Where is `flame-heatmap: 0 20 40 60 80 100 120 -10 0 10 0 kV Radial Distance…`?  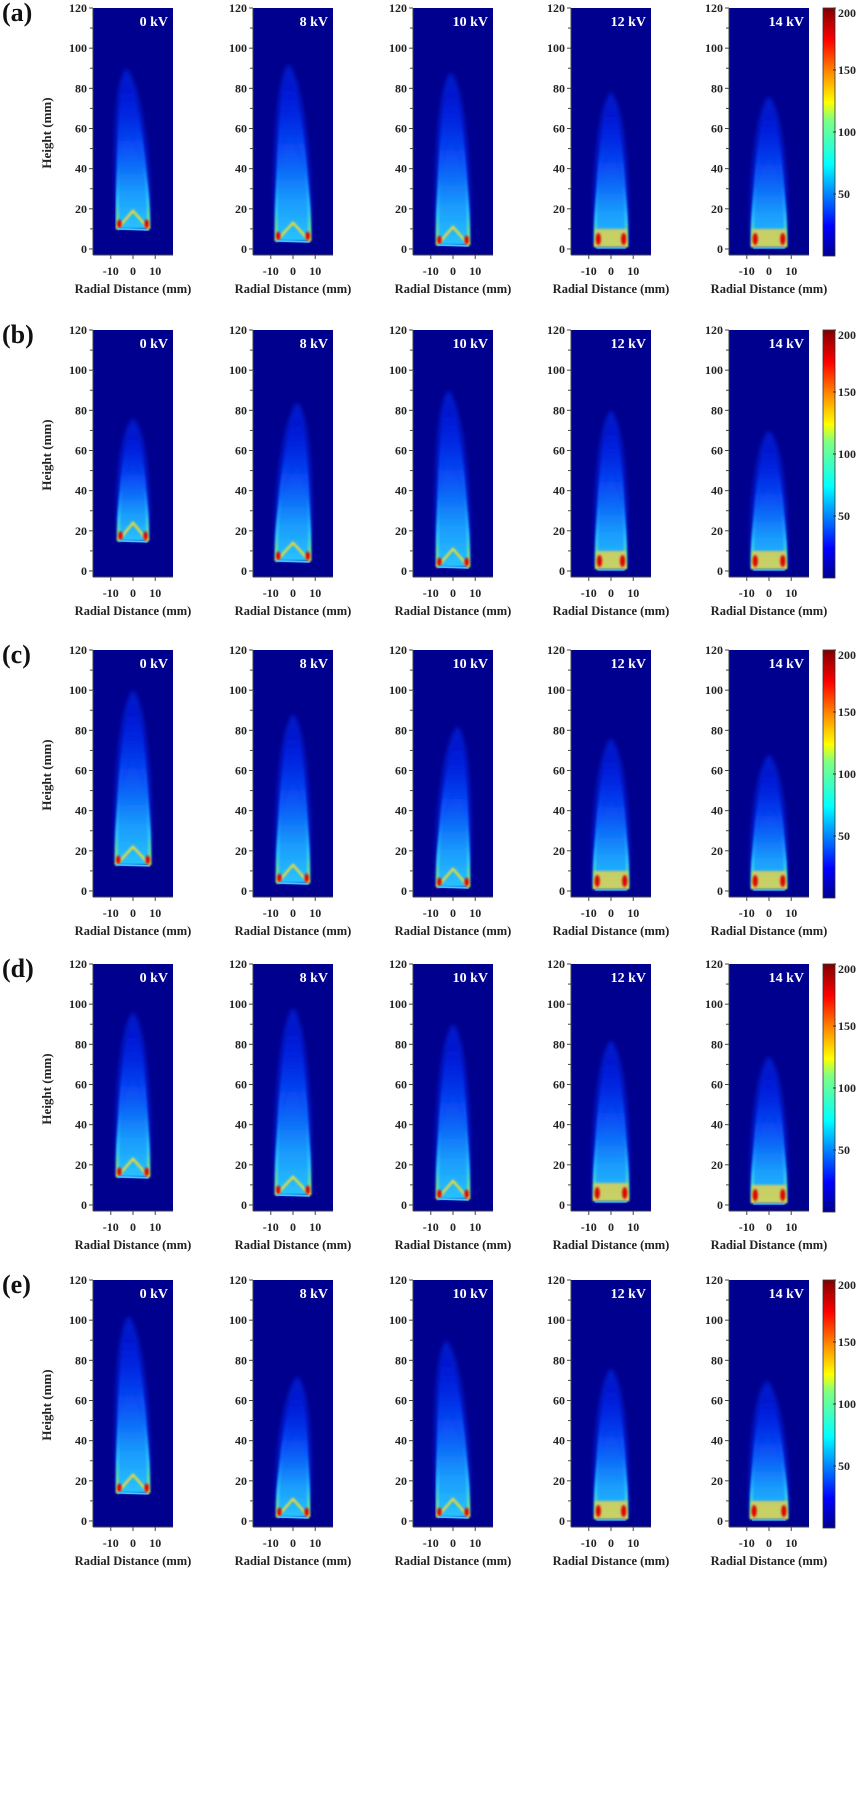
flame-heatmap: 0 20 40 60 80 100 120 -10 0 10 0 kV Radial Distance… is located at coordinates (130, 790).